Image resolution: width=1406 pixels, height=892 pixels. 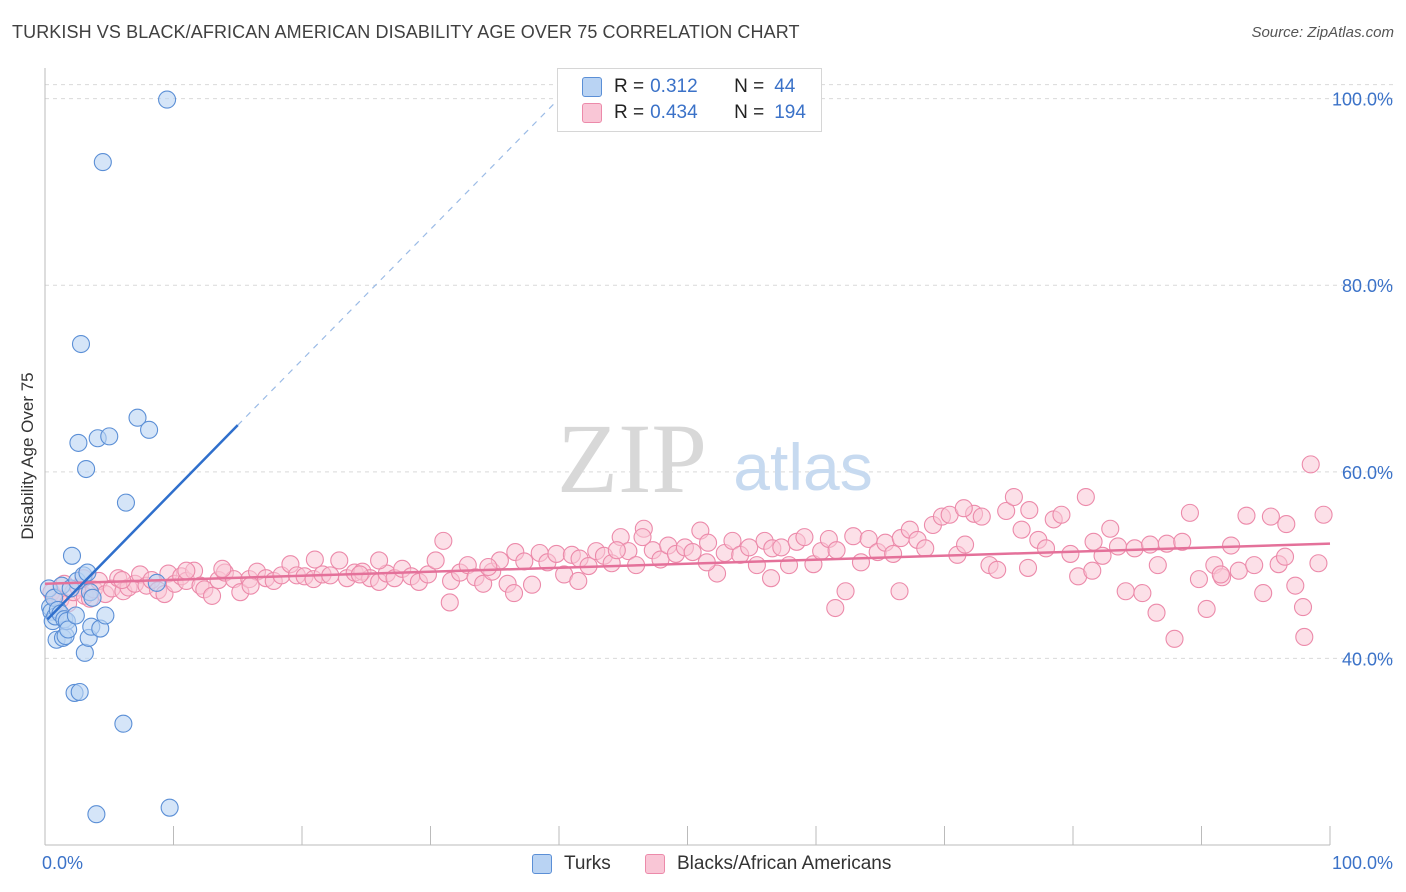 I want to click on bottom-legend-blacks: Blacks/African Americans, so click(x=768, y=864).